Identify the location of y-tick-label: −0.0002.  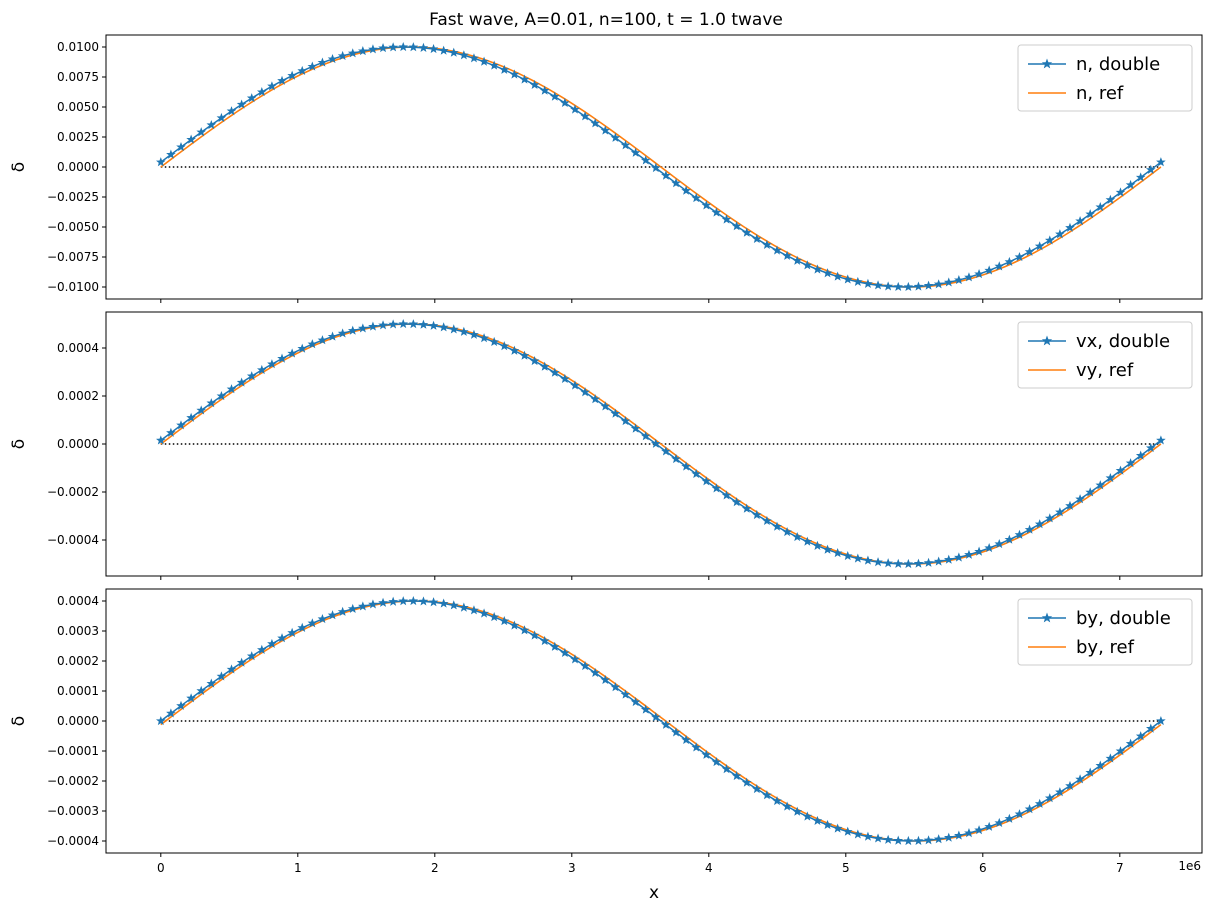
(73, 781).